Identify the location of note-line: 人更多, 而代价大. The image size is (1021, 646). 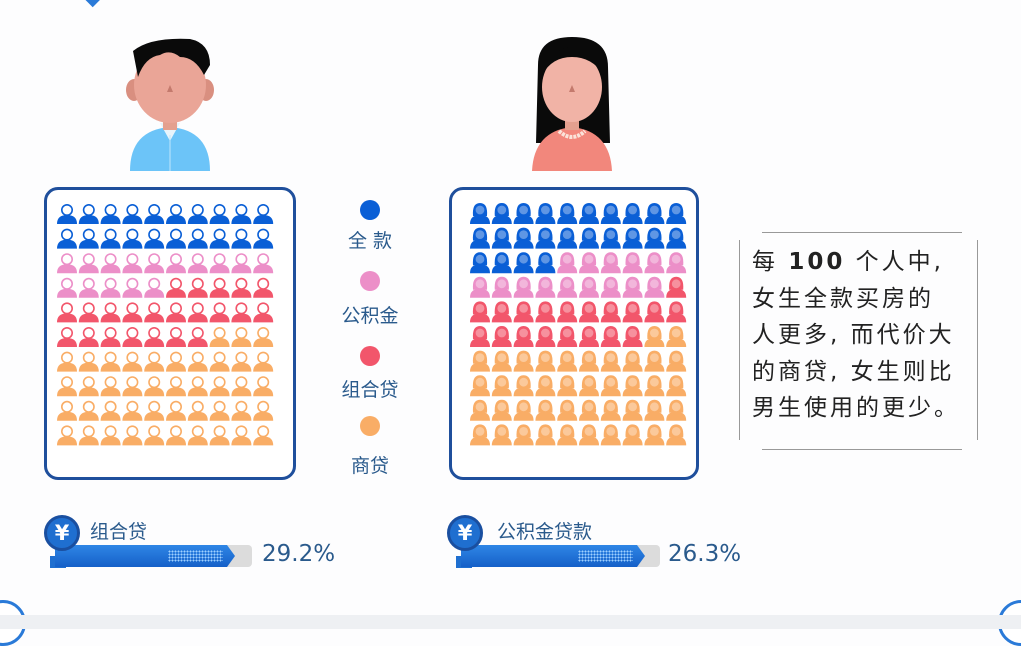
(853, 335).